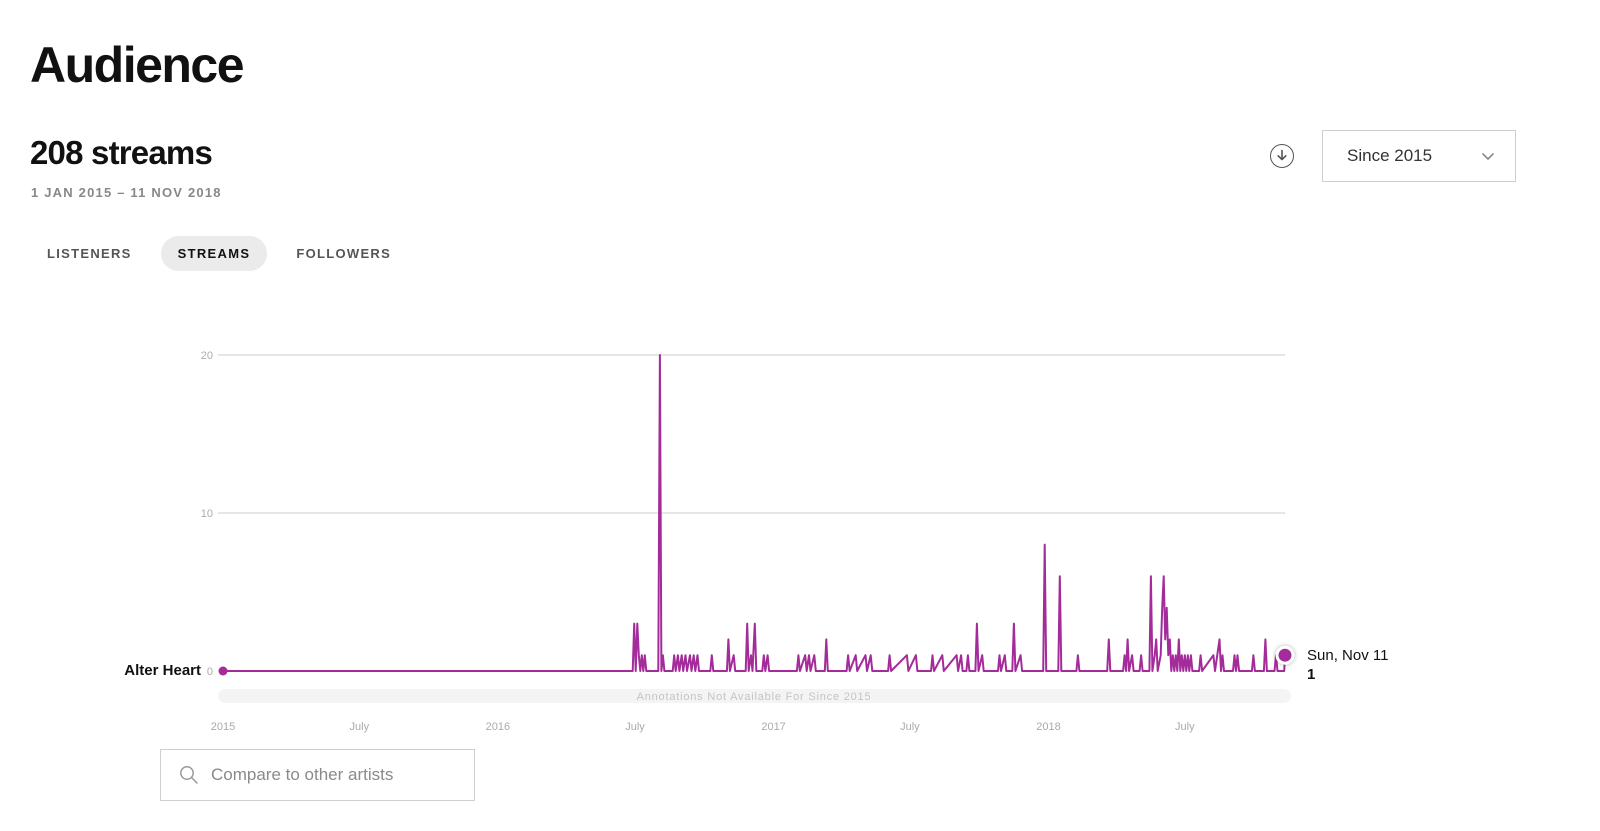 The width and height of the screenshot is (1600, 831). What do you see at coordinates (121, 152) in the screenshot?
I see `total-streams-heading: 208 streams` at bounding box center [121, 152].